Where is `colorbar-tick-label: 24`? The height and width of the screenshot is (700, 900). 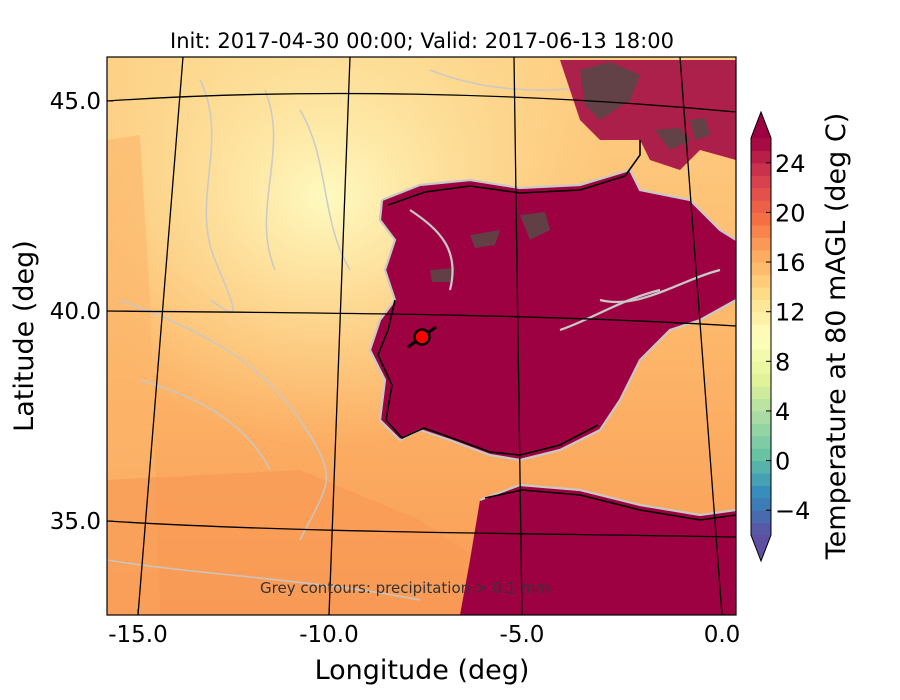 colorbar-tick-label: 24 is located at coordinates (790, 164).